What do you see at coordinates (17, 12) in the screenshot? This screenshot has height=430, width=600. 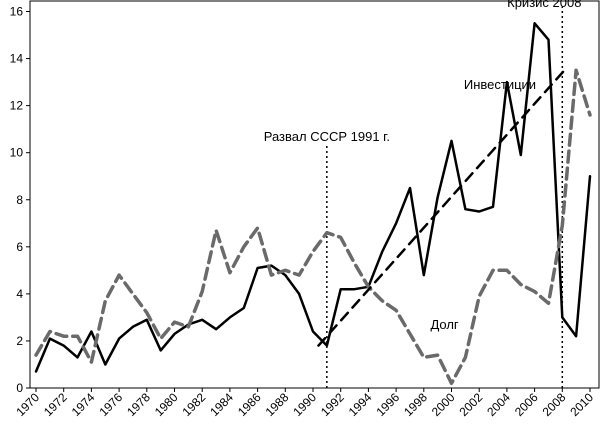 I see `y-tick-label: 16` at bounding box center [17, 12].